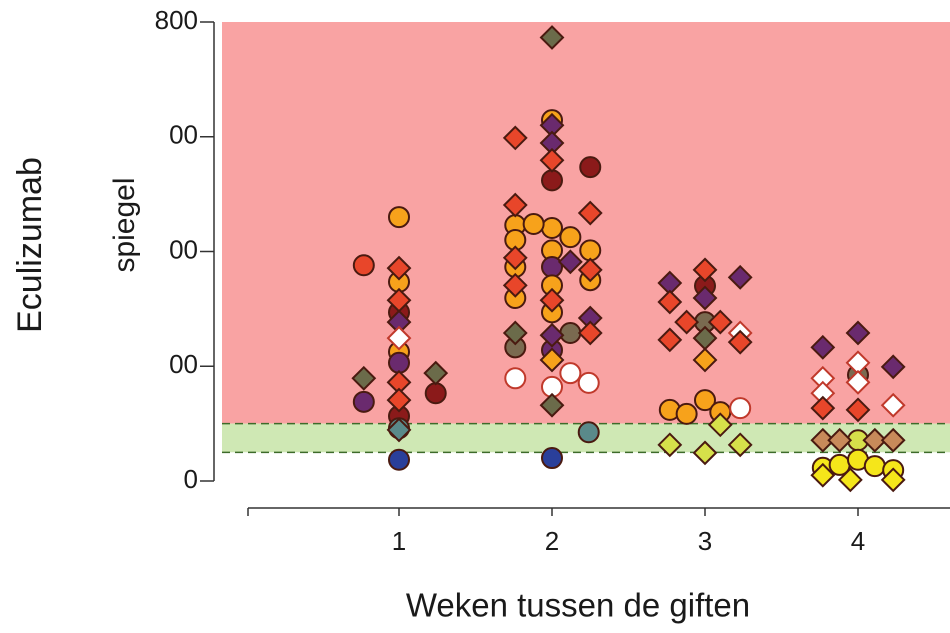 This screenshot has height=633, width=950. Describe the element at coordinates (705, 541) in the screenshot. I see `x-tick-label: 3` at that location.